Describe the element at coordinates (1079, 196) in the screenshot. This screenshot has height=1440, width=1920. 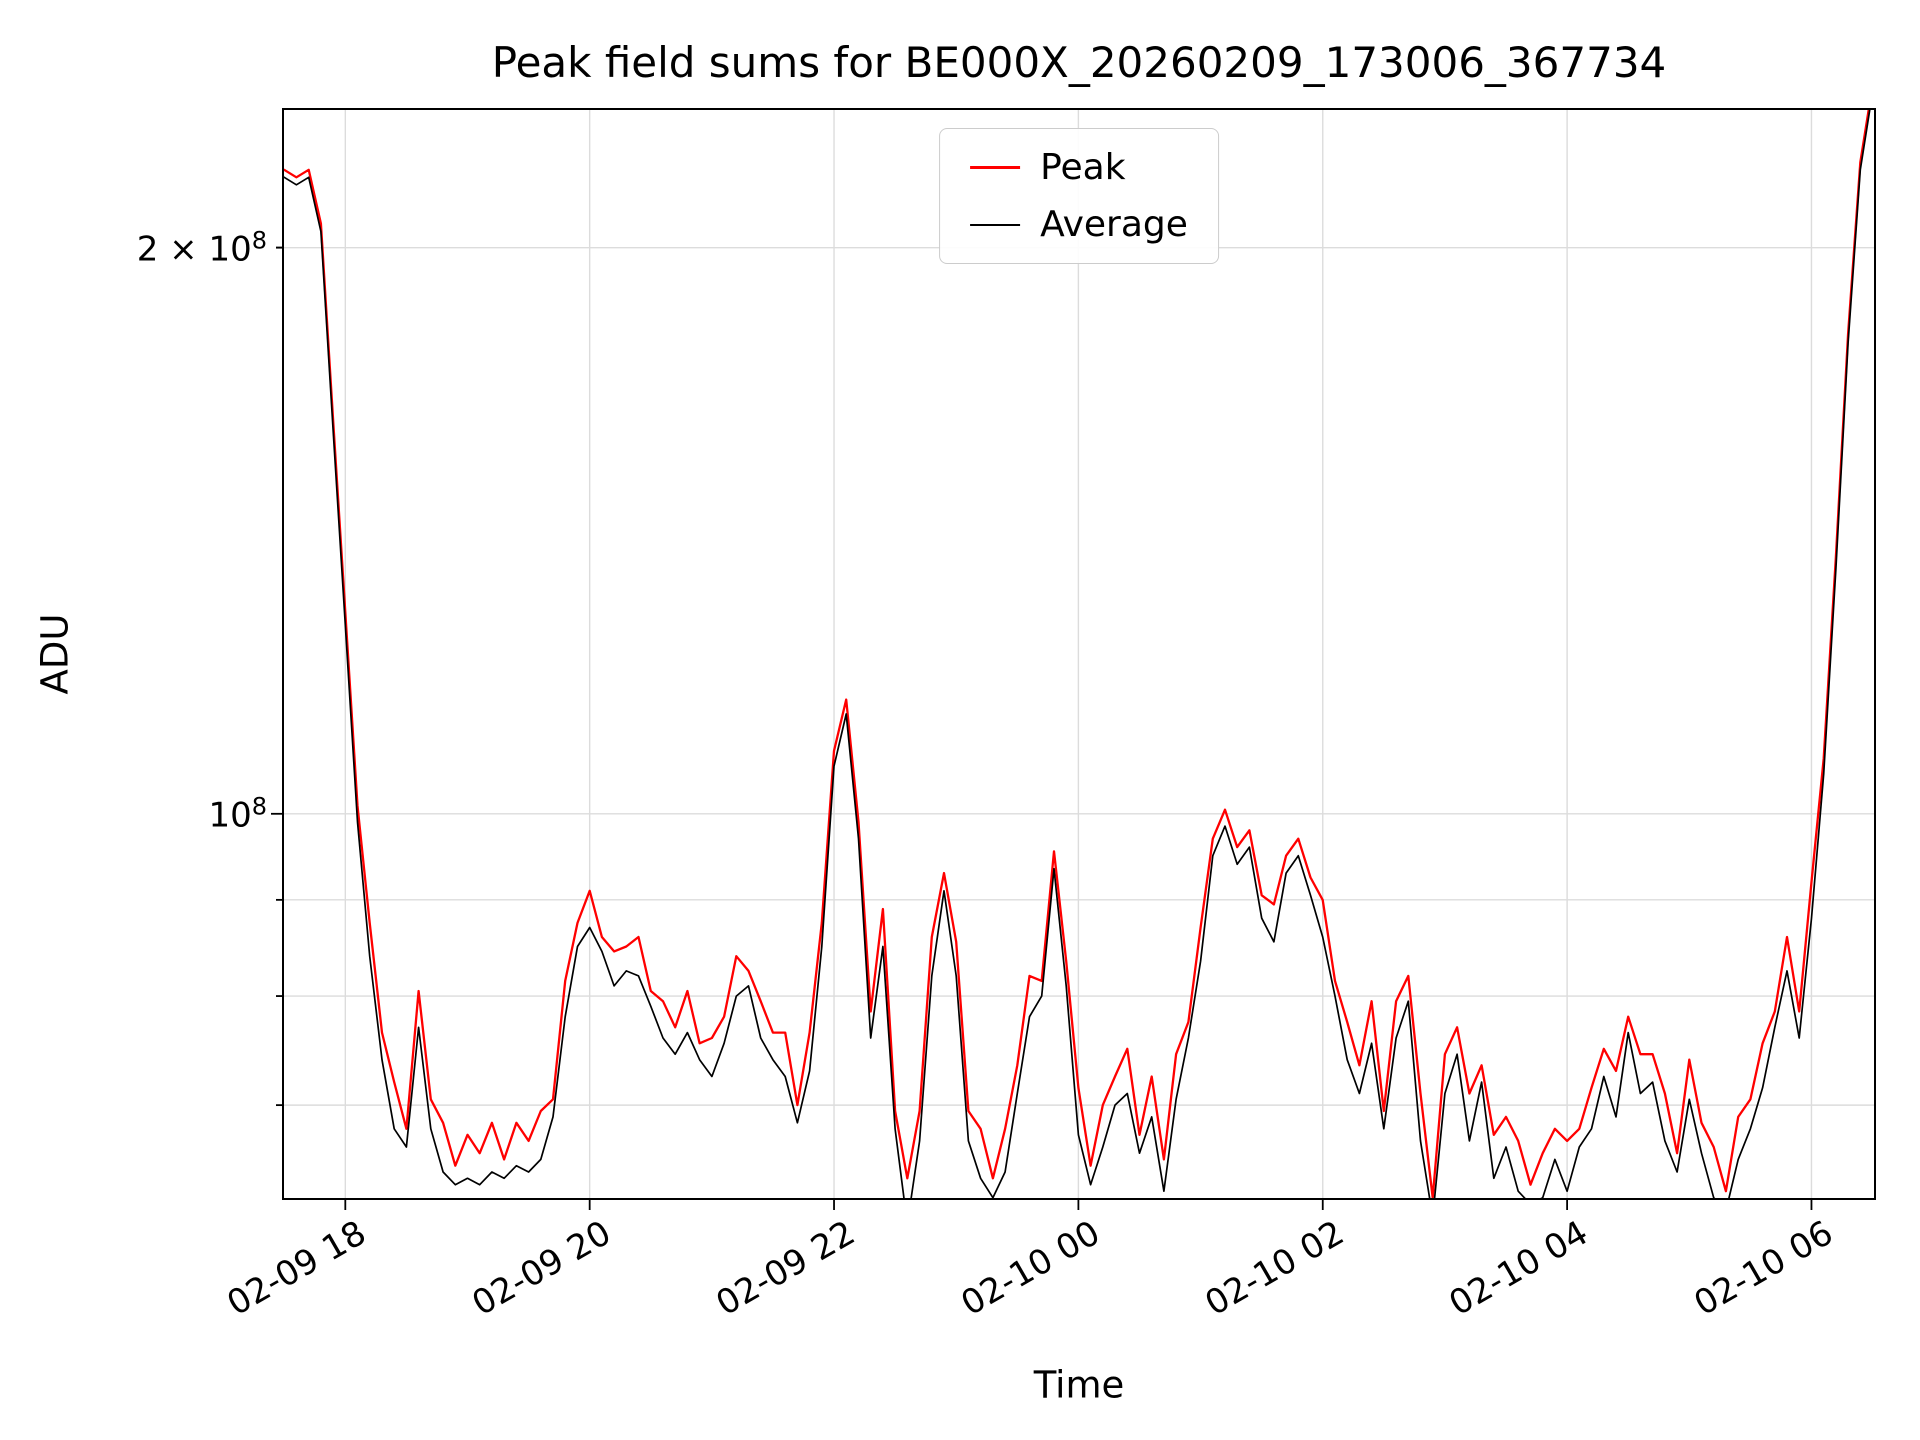
I see `legend: Peak Average` at that location.